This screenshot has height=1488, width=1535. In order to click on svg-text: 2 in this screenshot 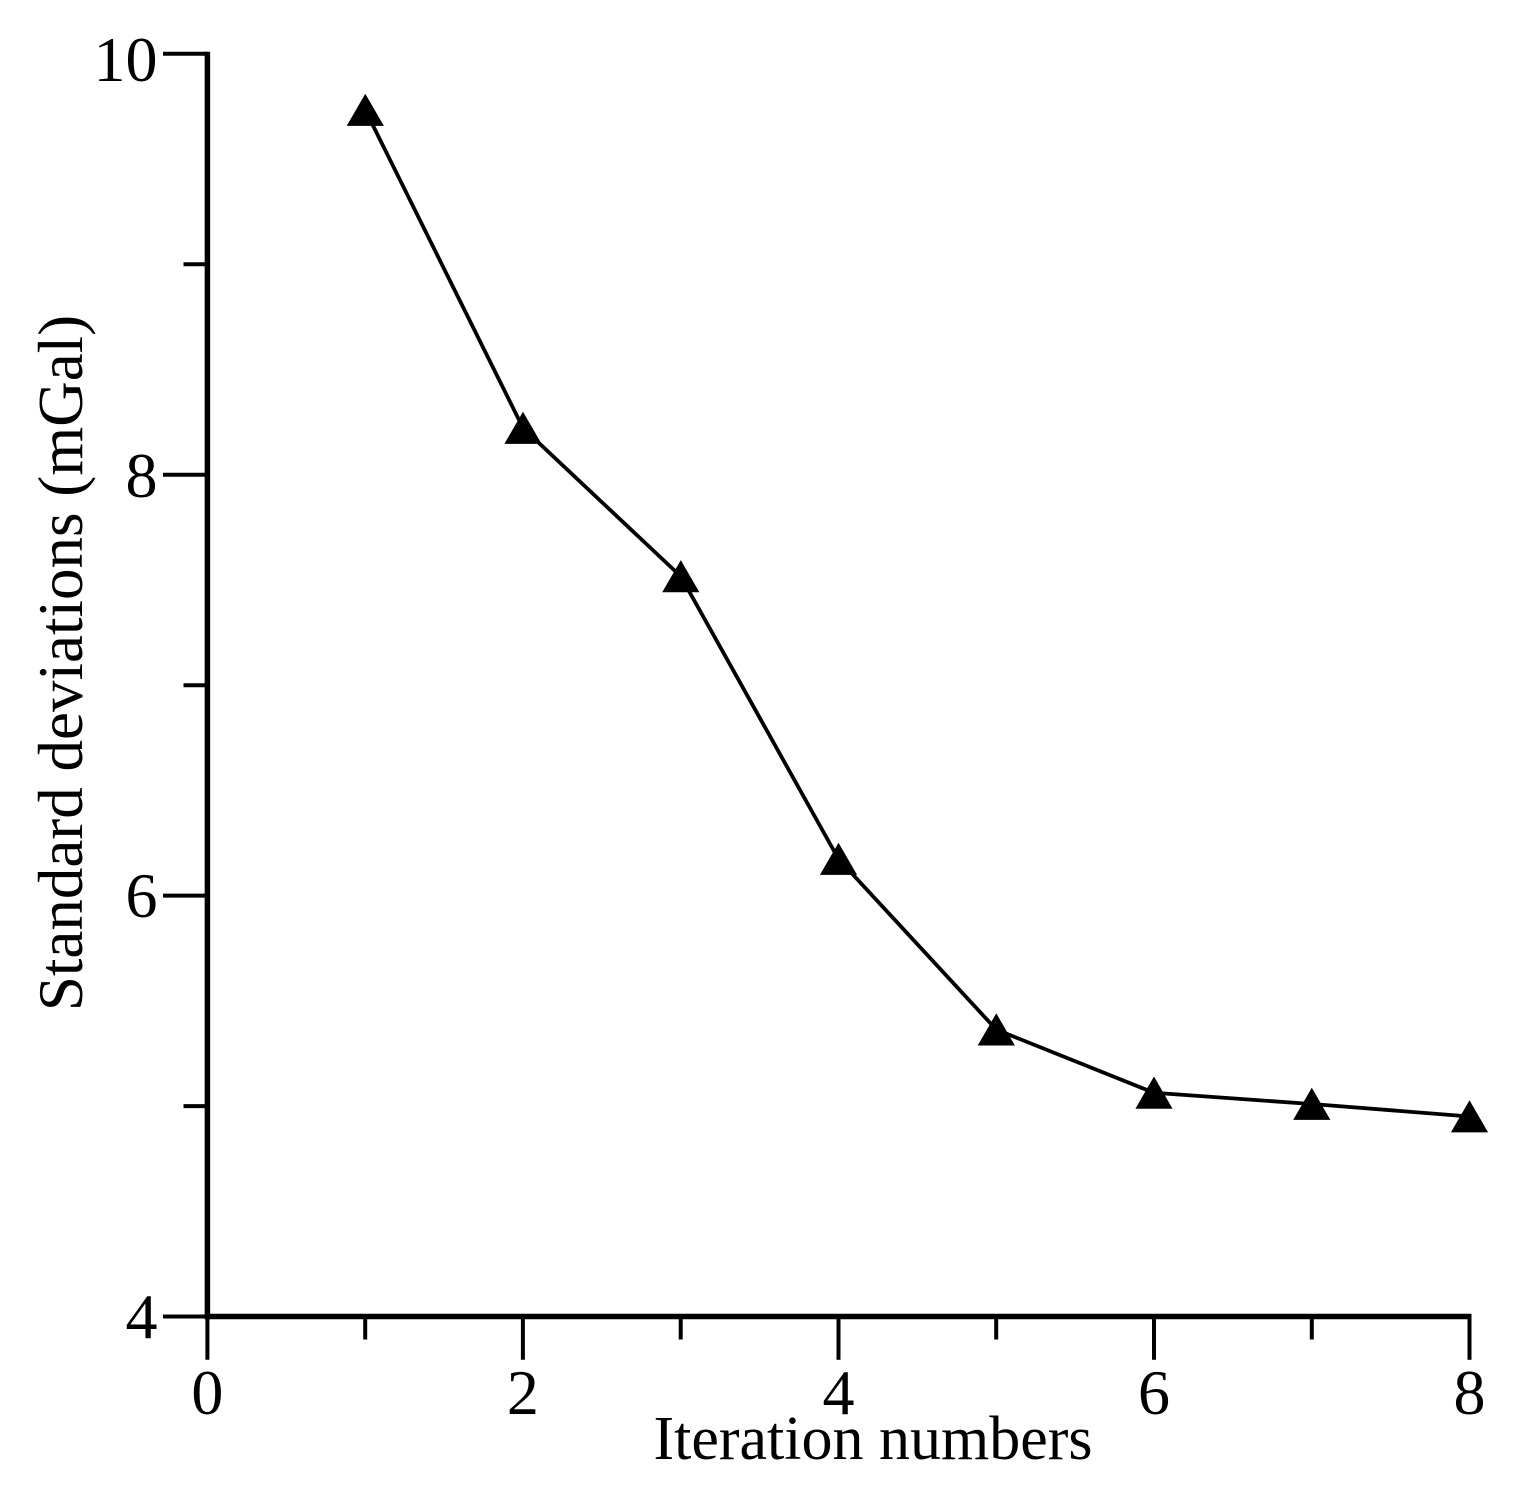, I will do `click(523, 1392)`.